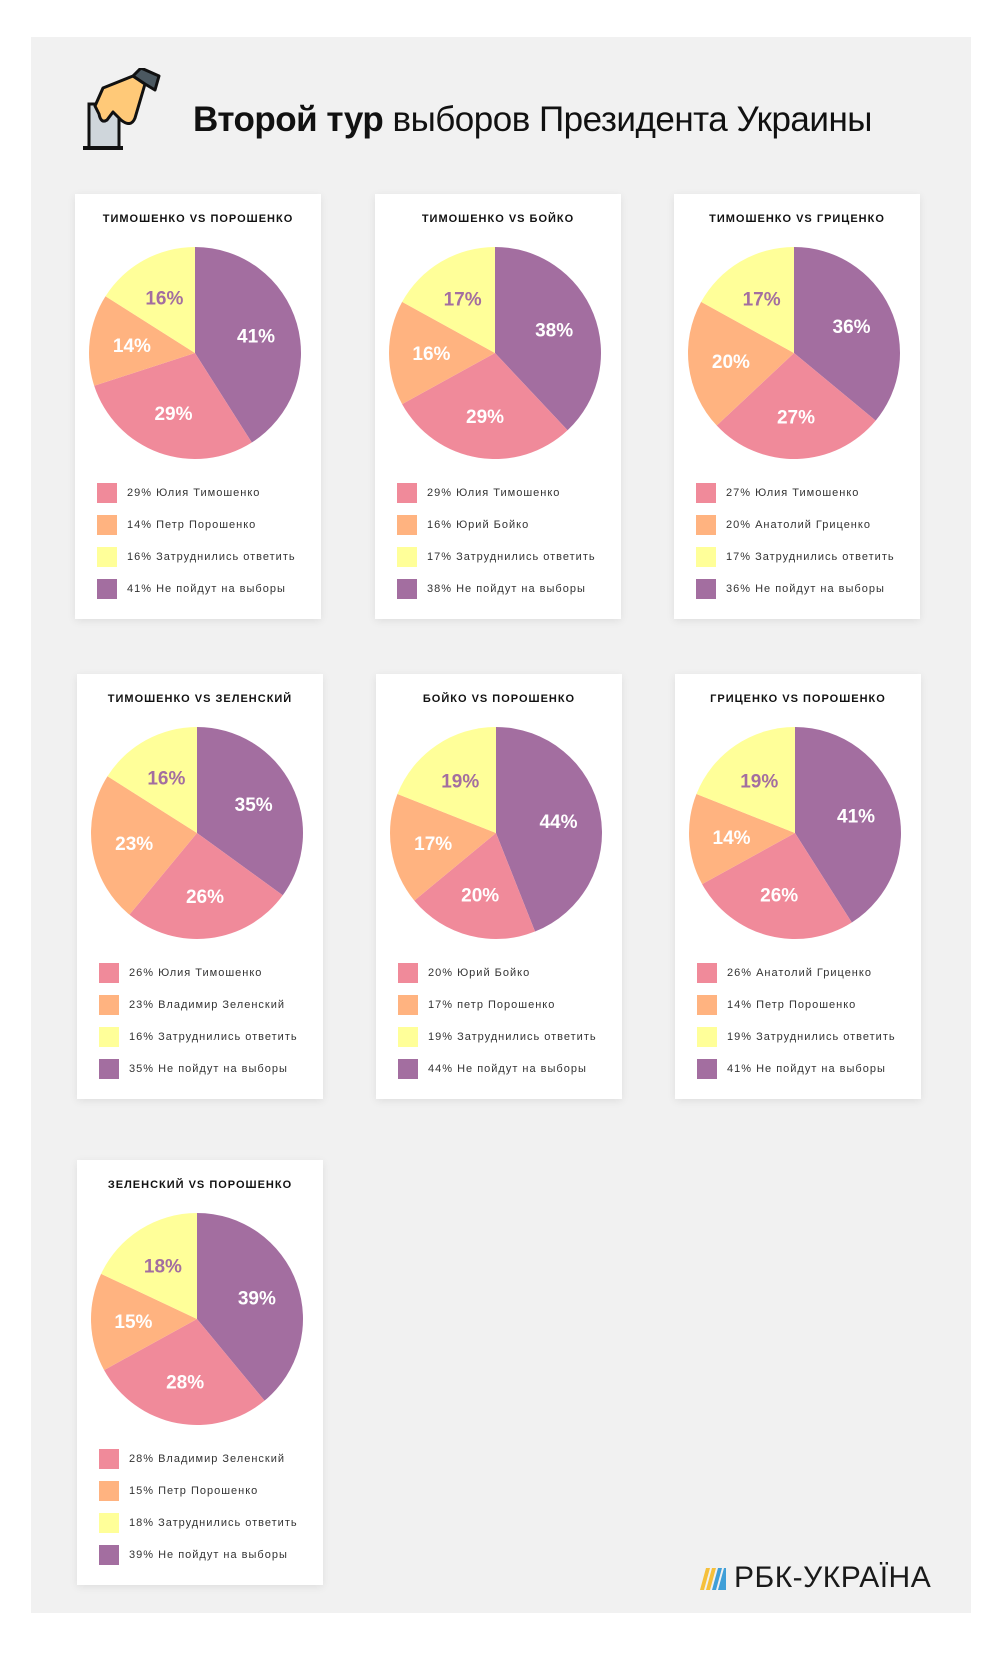 This screenshot has height=1653, width=1000. Describe the element at coordinates (798, 699) in the screenshot. I see `chart-title: ГРИЦЕНКО VS ПОРОШЕНКО` at that location.